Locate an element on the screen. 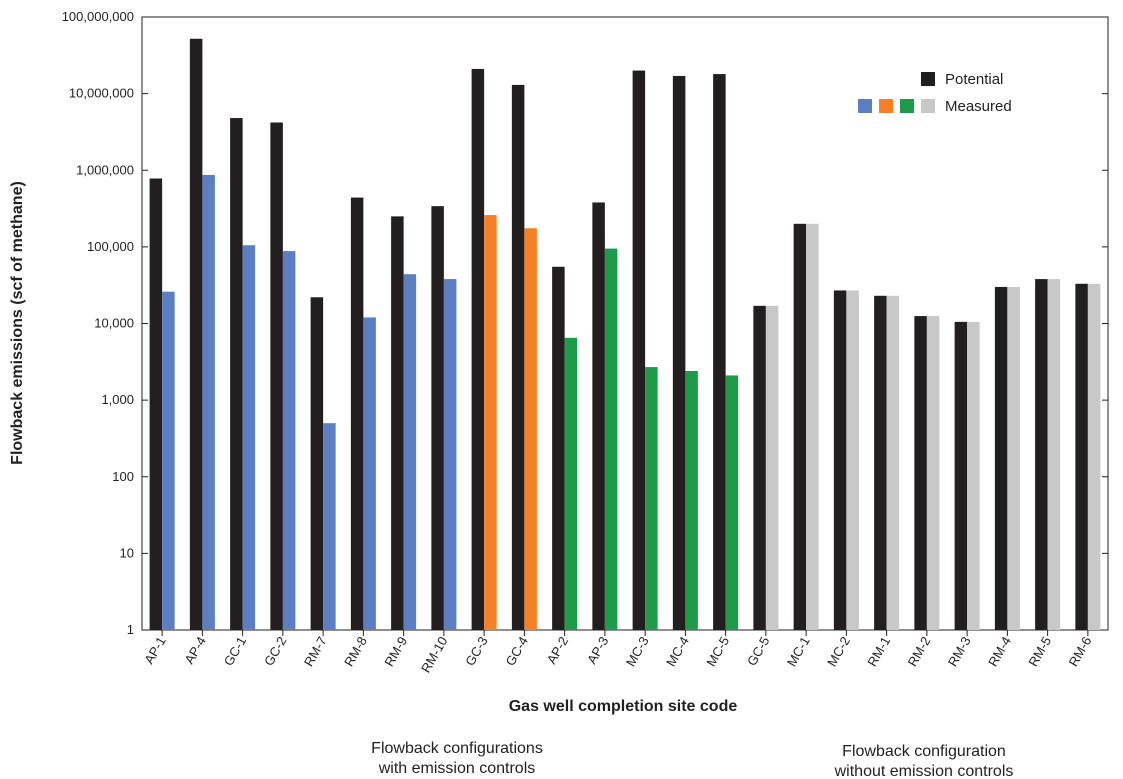 The height and width of the screenshot is (779, 1123). x-tick-label: RM-10 is located at coordinates (434, 654).